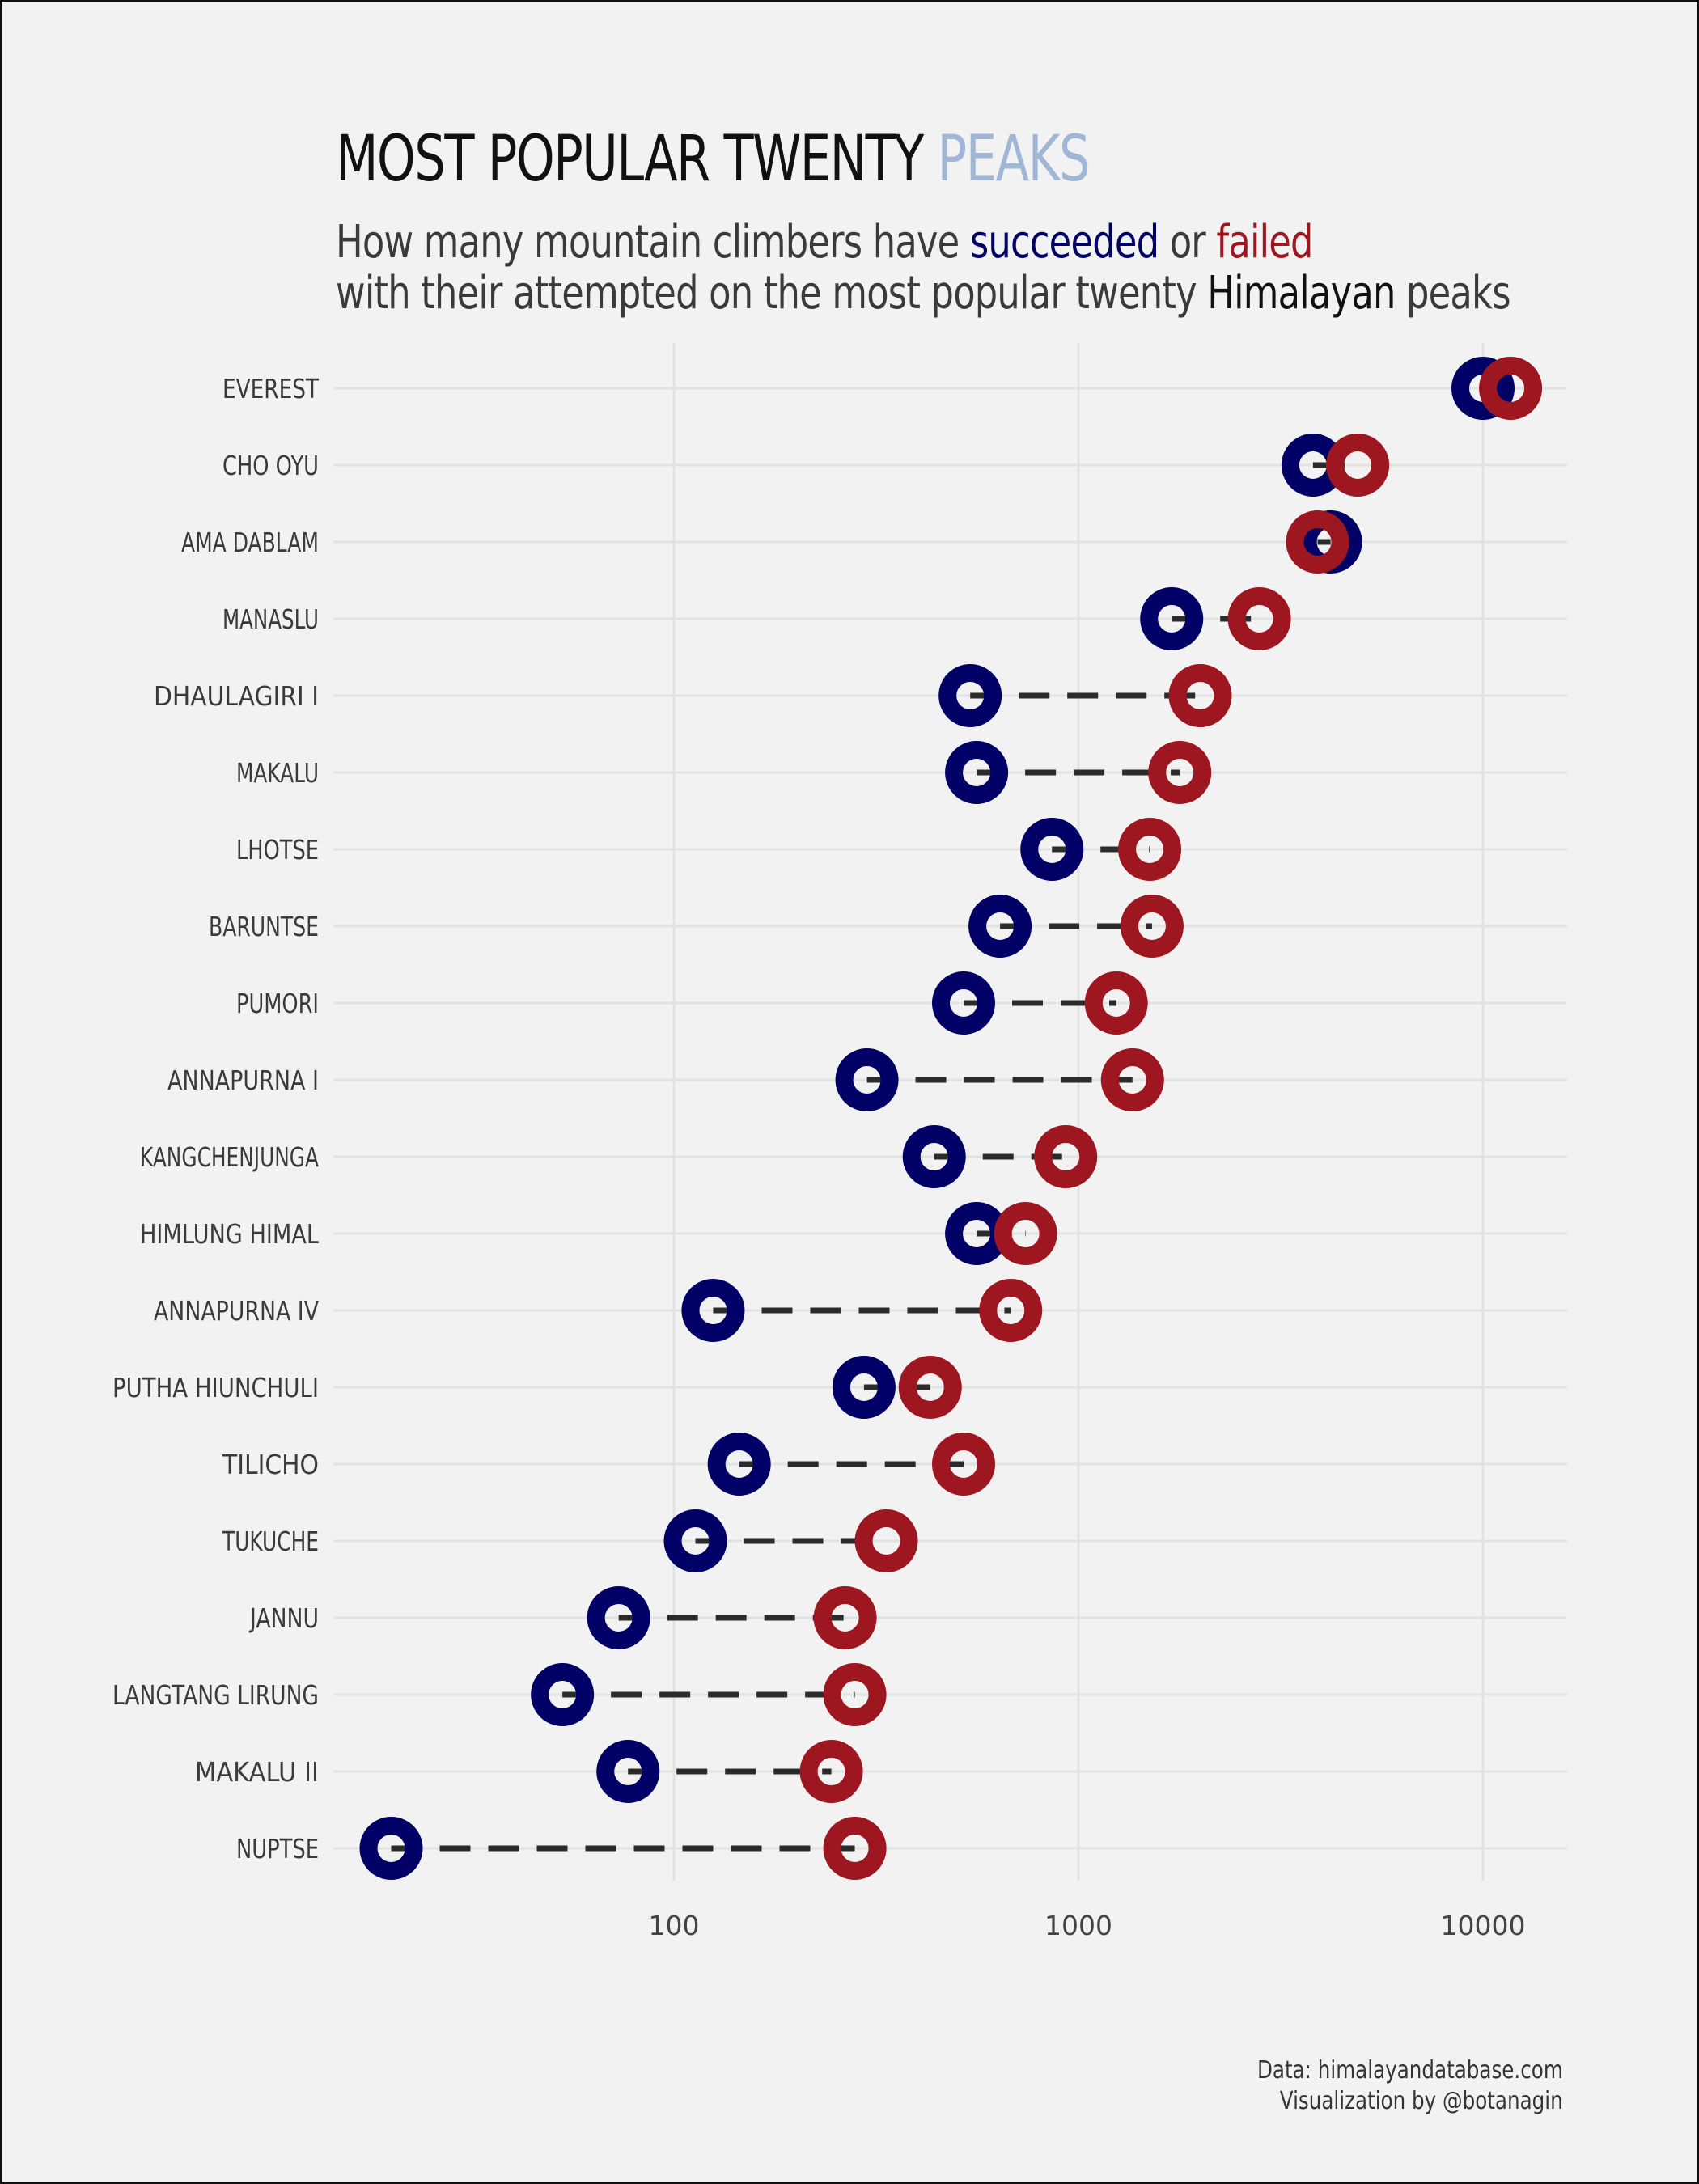  Describe the element at coordinates (270, 466) in the screenshot. I see `y-tick-label: CHO OYU` at that location.